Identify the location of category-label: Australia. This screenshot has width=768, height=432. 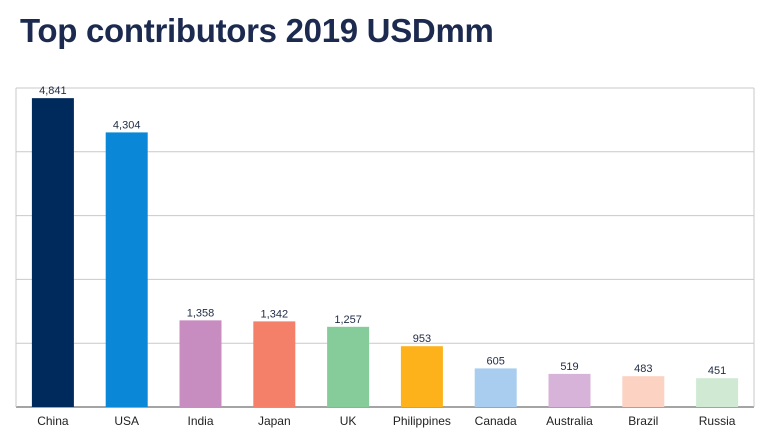
(569, 421).